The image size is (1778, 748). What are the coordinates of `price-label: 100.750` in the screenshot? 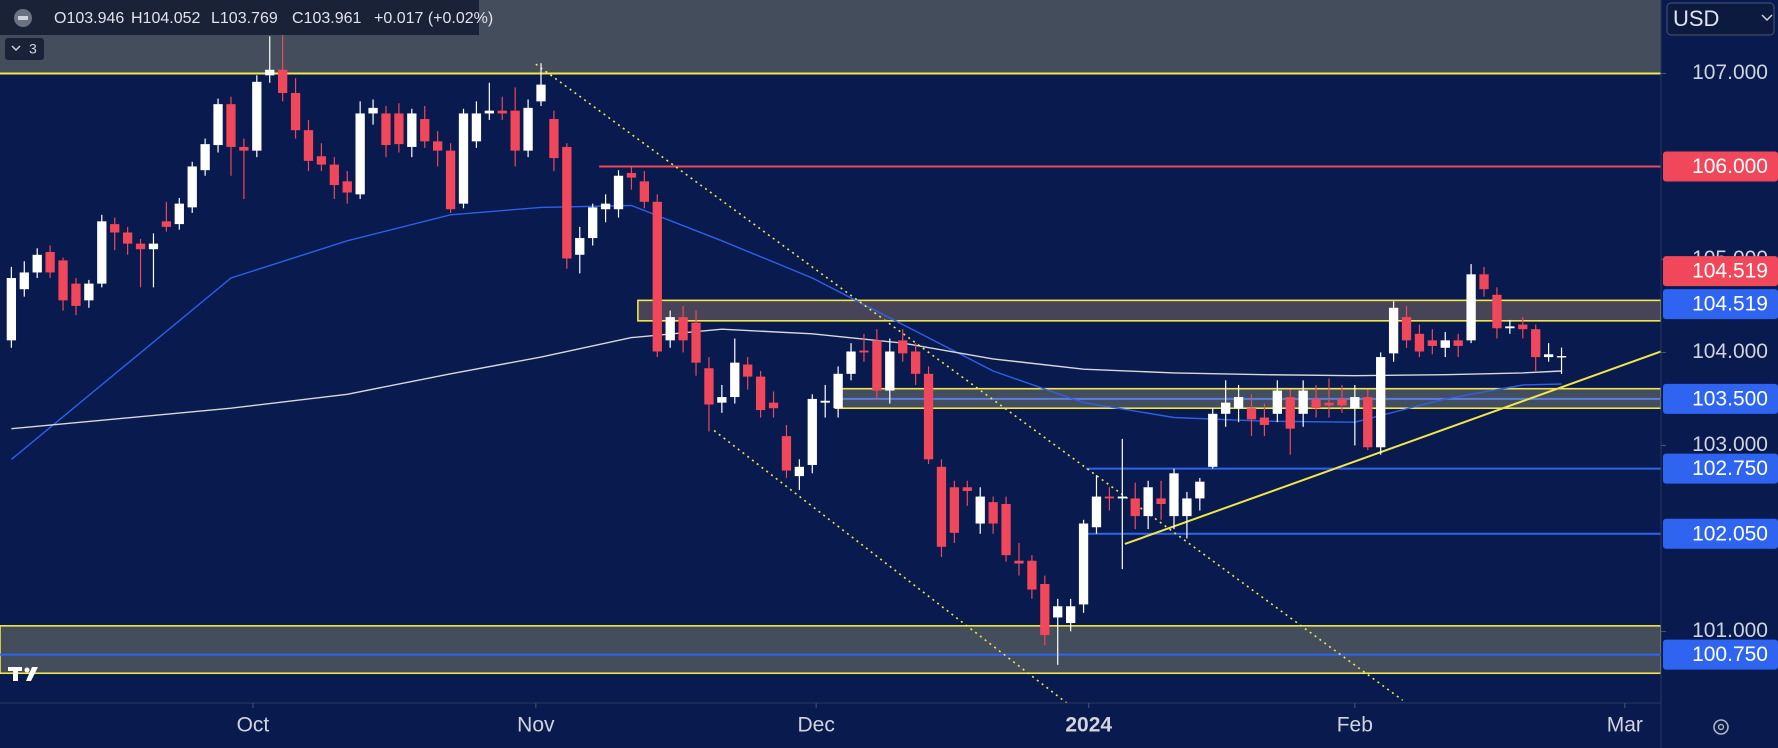 It's located at (1730, 654).